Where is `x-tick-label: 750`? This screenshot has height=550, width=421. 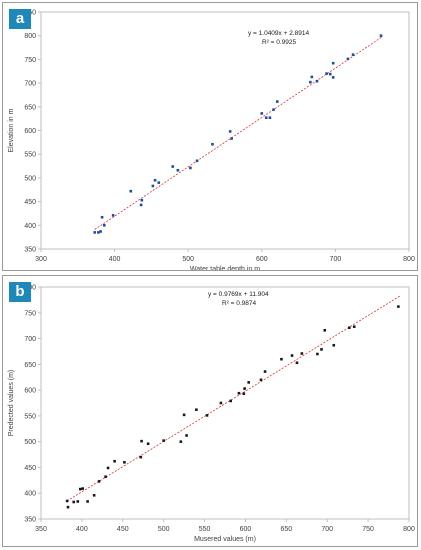
x-tick-label: 750 is located at coordinates (368, 529).